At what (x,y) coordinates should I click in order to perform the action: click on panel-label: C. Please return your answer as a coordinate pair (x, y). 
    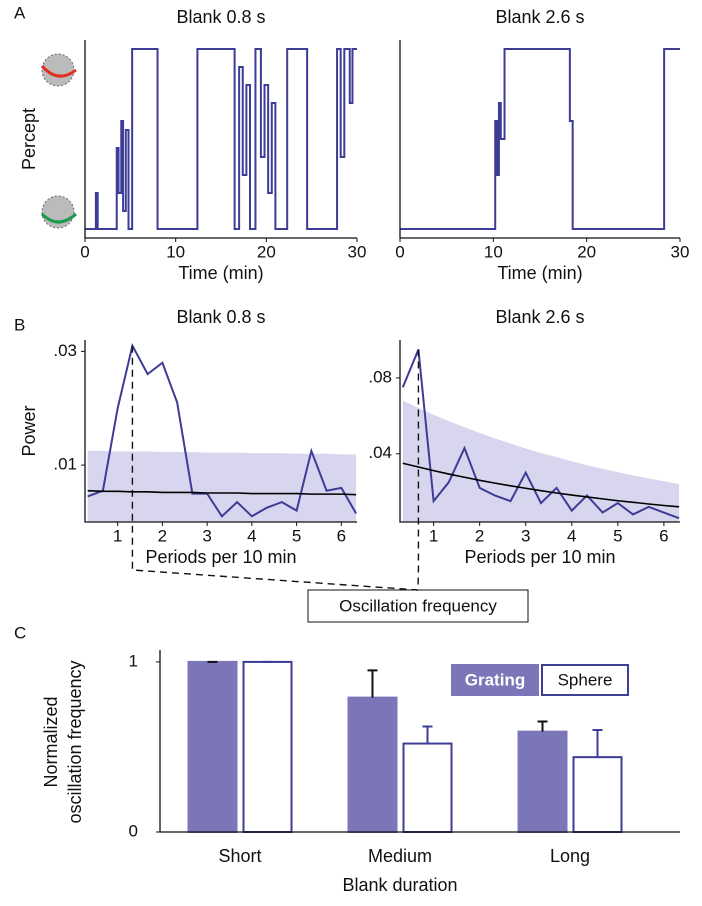
    Looking at the image, I should click on (20, 632).